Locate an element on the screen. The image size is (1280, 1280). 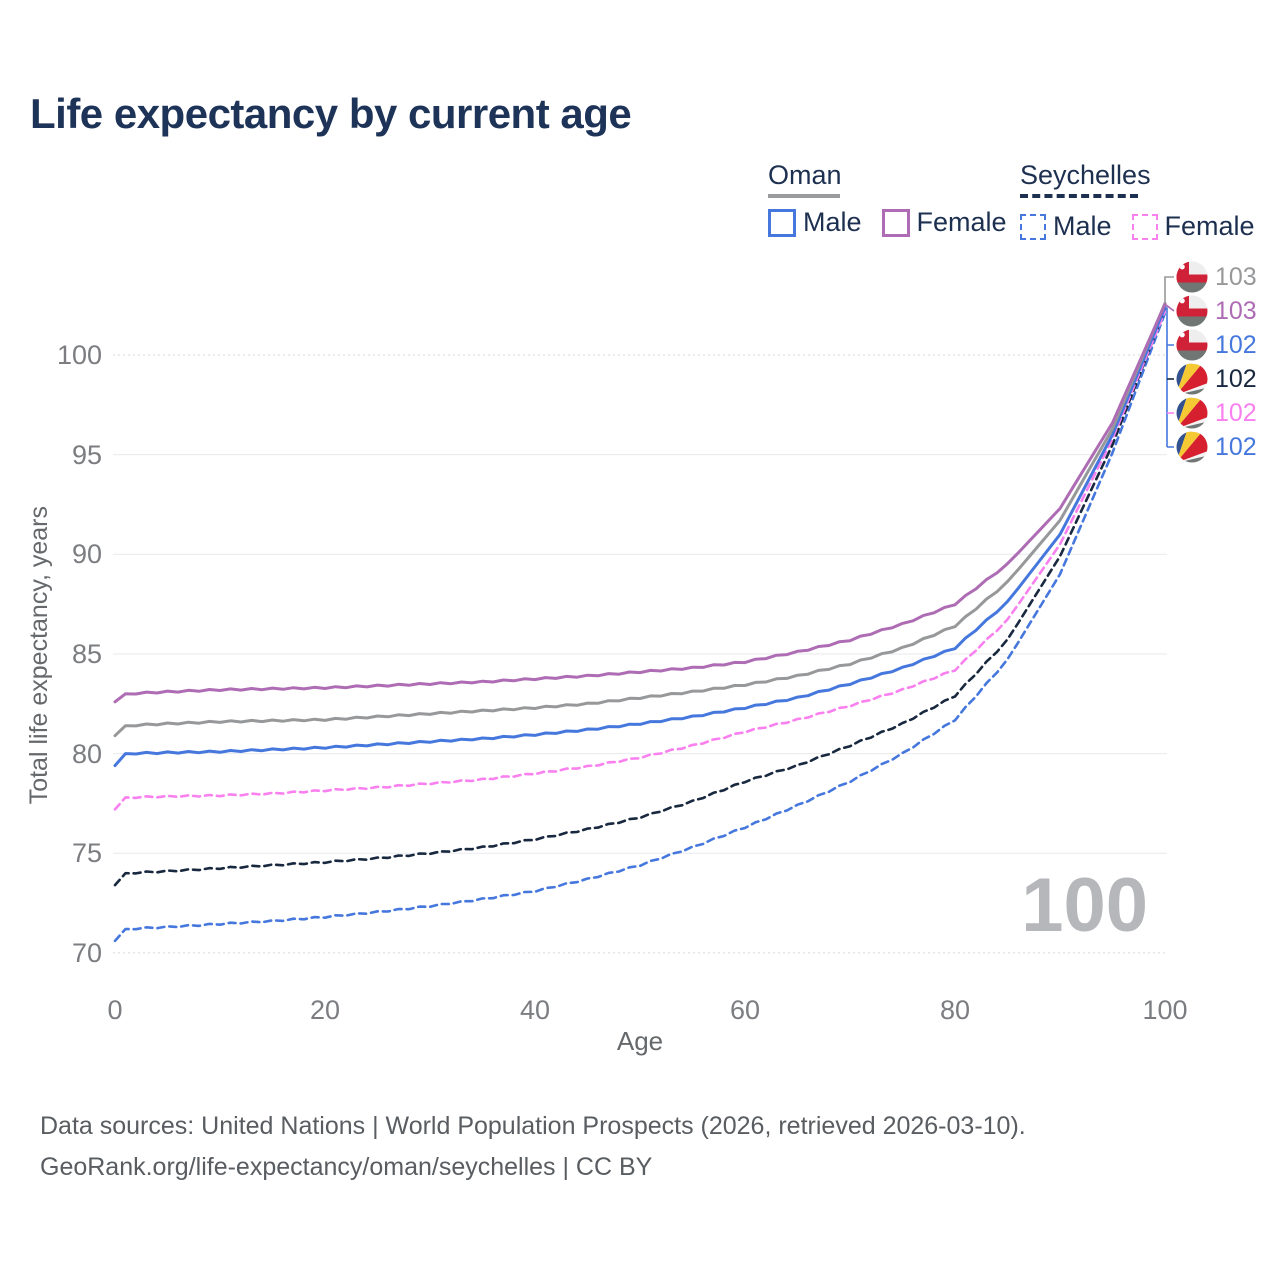
legend-swatch-oman-male is located at coordinates (782, 222).